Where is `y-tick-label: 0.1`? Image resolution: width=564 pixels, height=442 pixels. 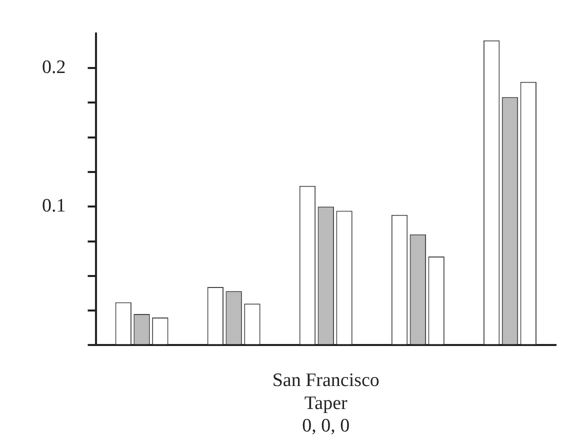
y-tick-label: 0.1 is located at coordinates (54, 206).